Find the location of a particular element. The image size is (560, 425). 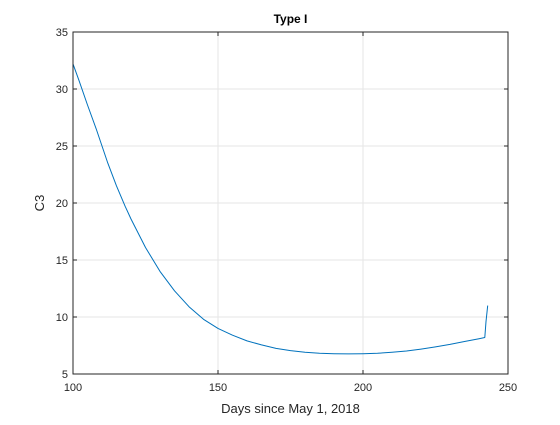

y-tick-label: 35 is located at coordinates (62, 33).